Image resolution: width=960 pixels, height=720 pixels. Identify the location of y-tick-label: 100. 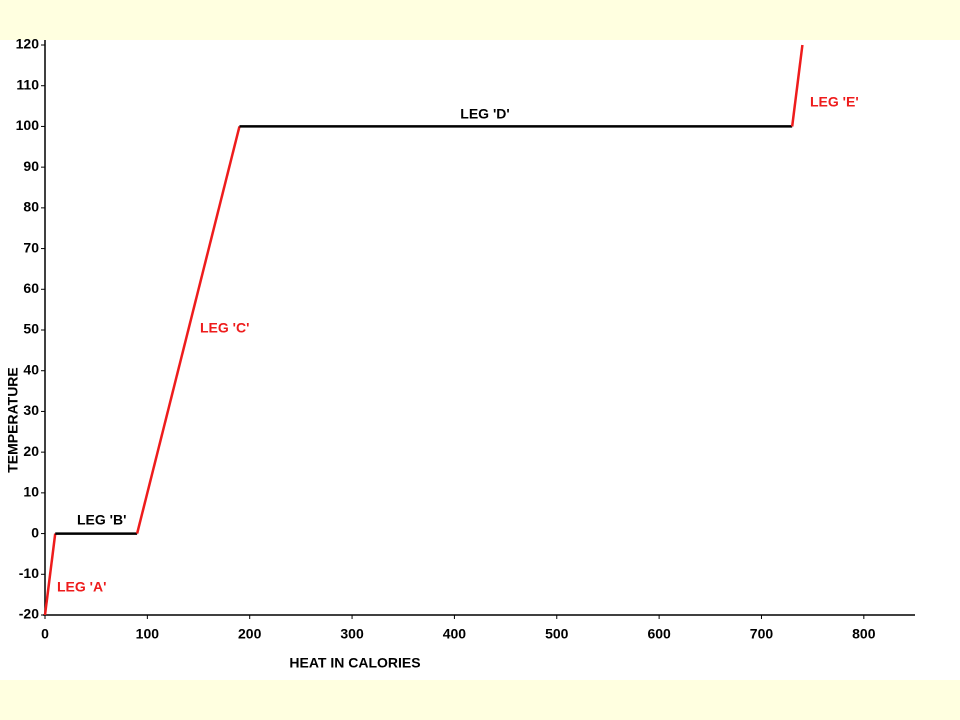
(28, 125).